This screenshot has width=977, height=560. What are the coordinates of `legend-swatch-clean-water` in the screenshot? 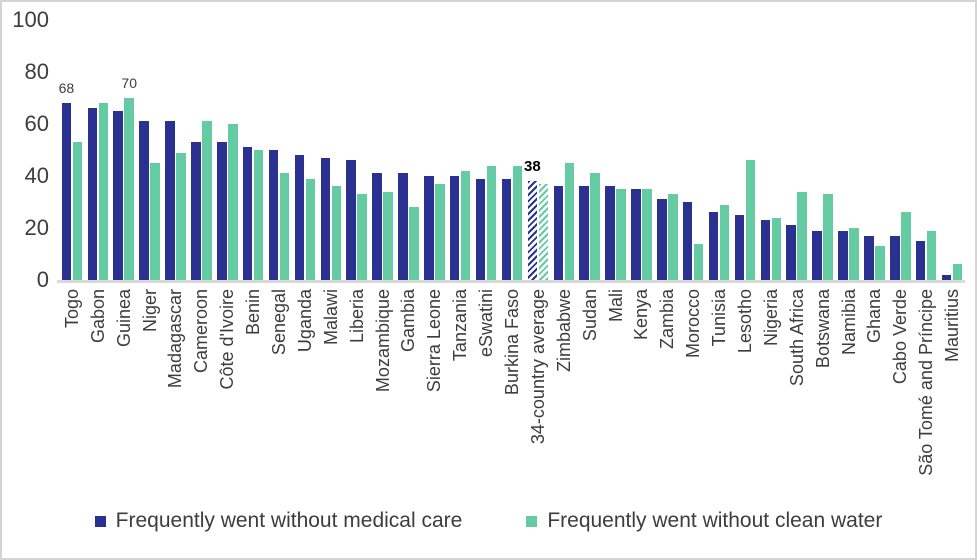 It's located at (532, 521).